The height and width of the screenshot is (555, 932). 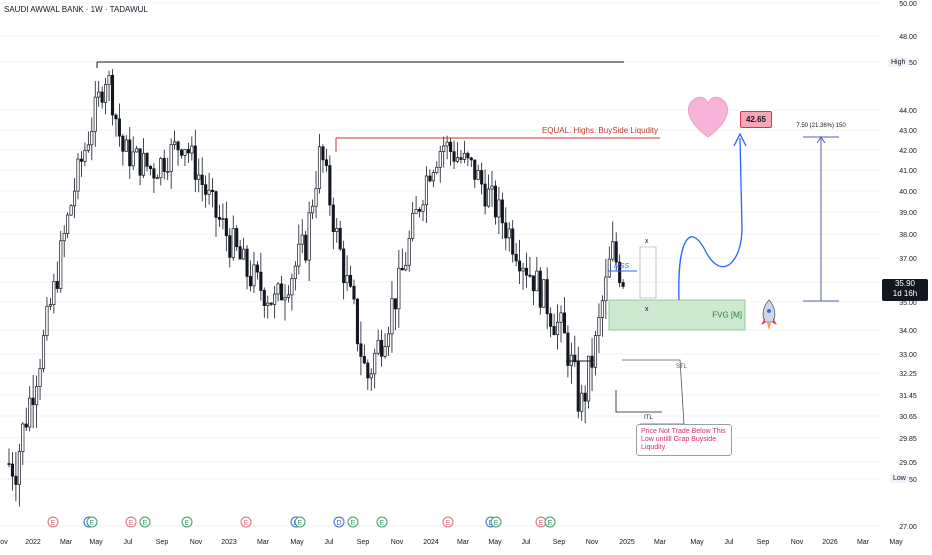 I want to click on stl-label: STL, so click(x=682, y=367).